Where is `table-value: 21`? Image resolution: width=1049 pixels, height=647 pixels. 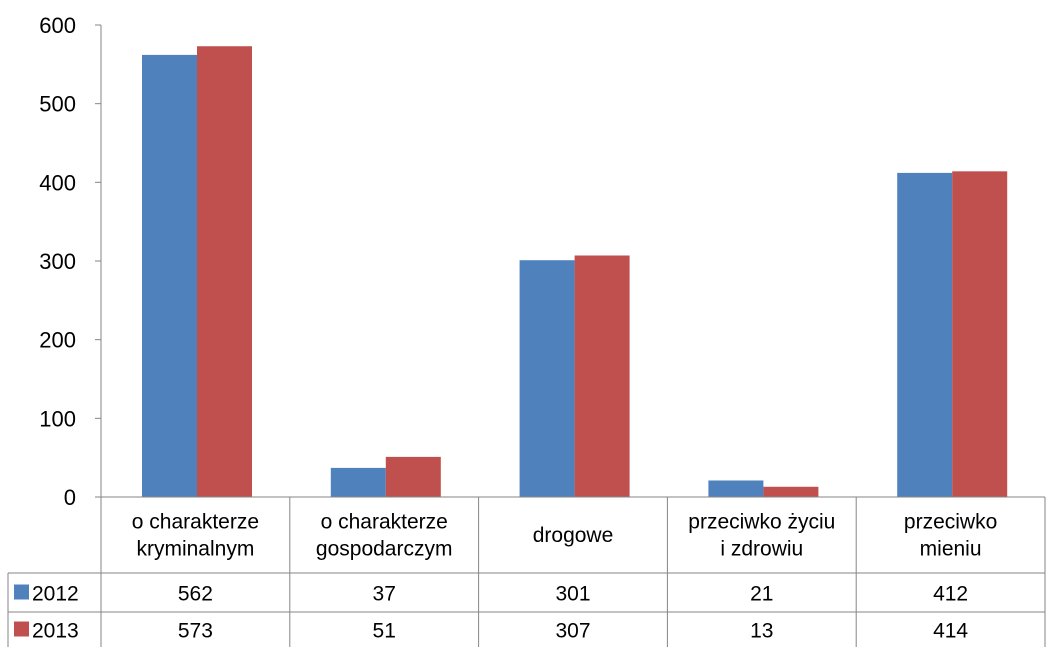
table-value: 21 is located at coordinates (761, 594).